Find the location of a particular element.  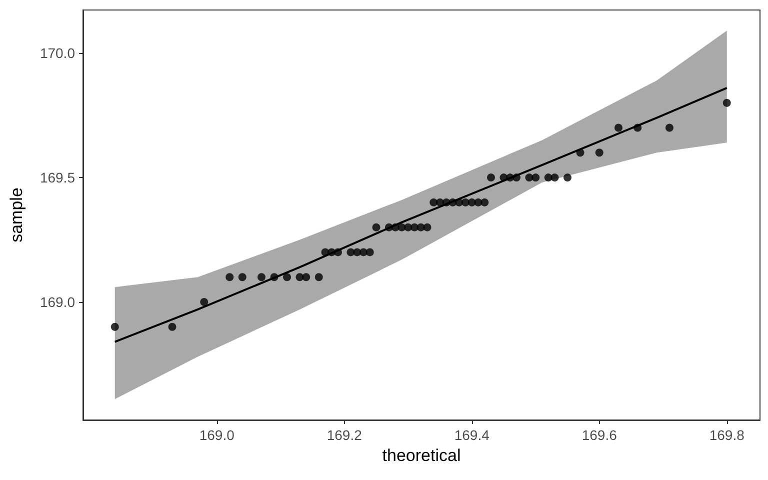

y-tick-label: 169.0 is located at coordinates (58, 302).